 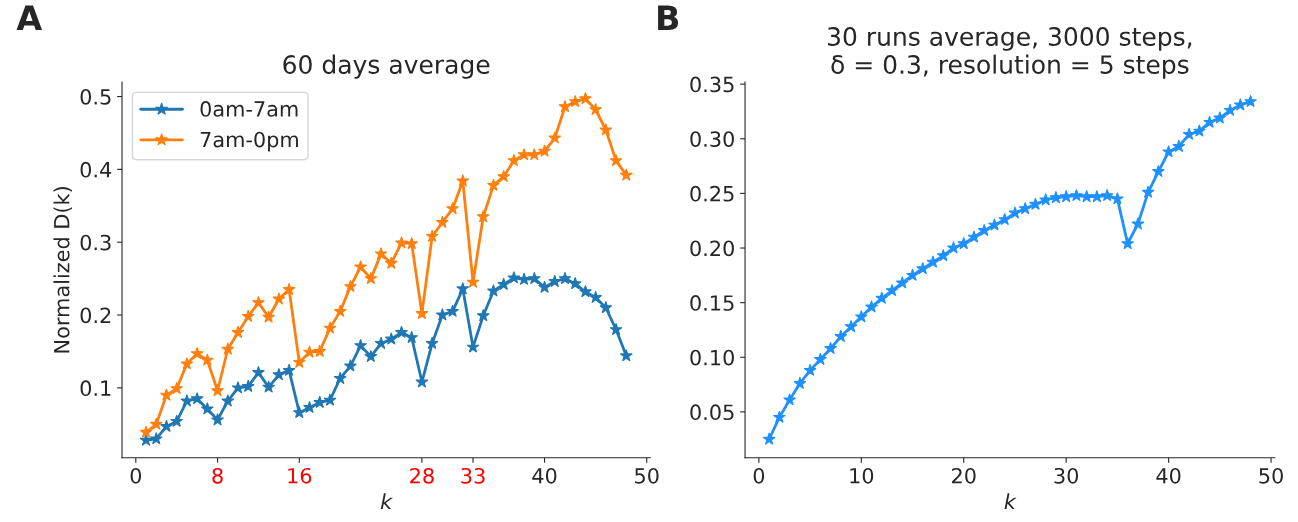 I want to click on y-tick-label: 0.1, so click(x=95, y=388).